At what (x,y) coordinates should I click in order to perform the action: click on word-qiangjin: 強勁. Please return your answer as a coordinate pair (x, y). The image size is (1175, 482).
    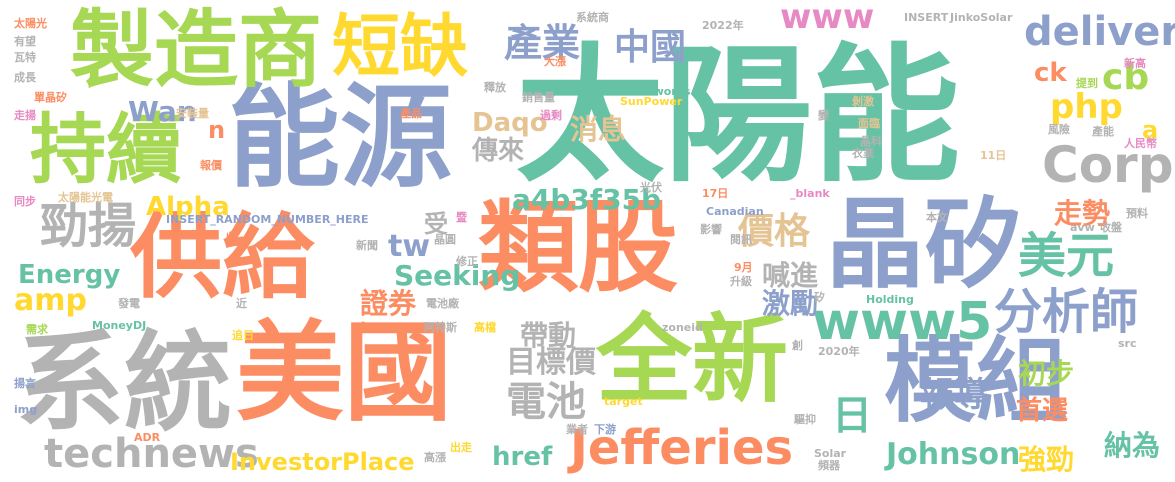
    Looking at the image, I should click on (1046, 459).